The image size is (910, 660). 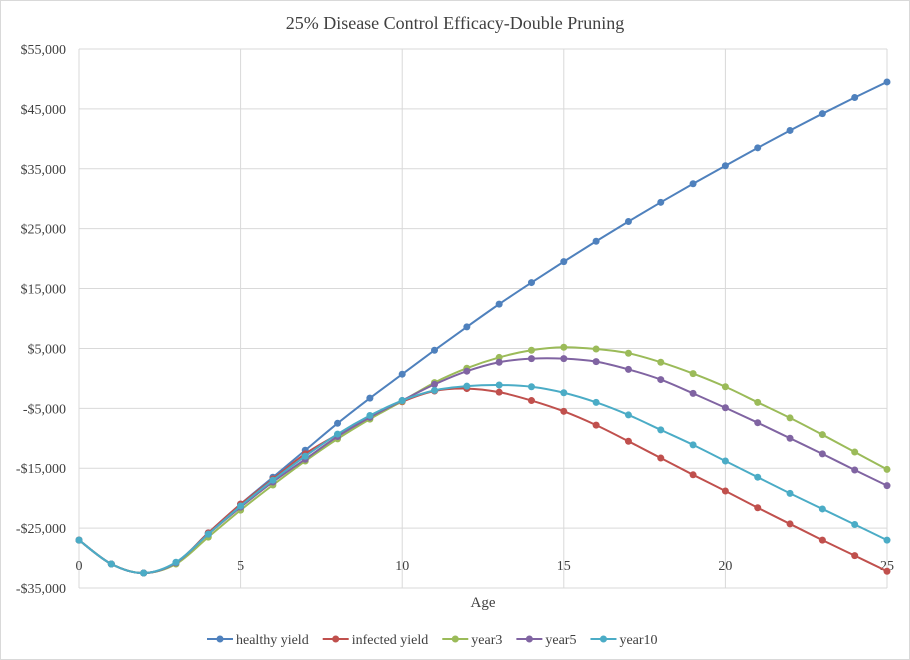 I want to click on y-tick-label: $25,000, so click(x=44, y=230).